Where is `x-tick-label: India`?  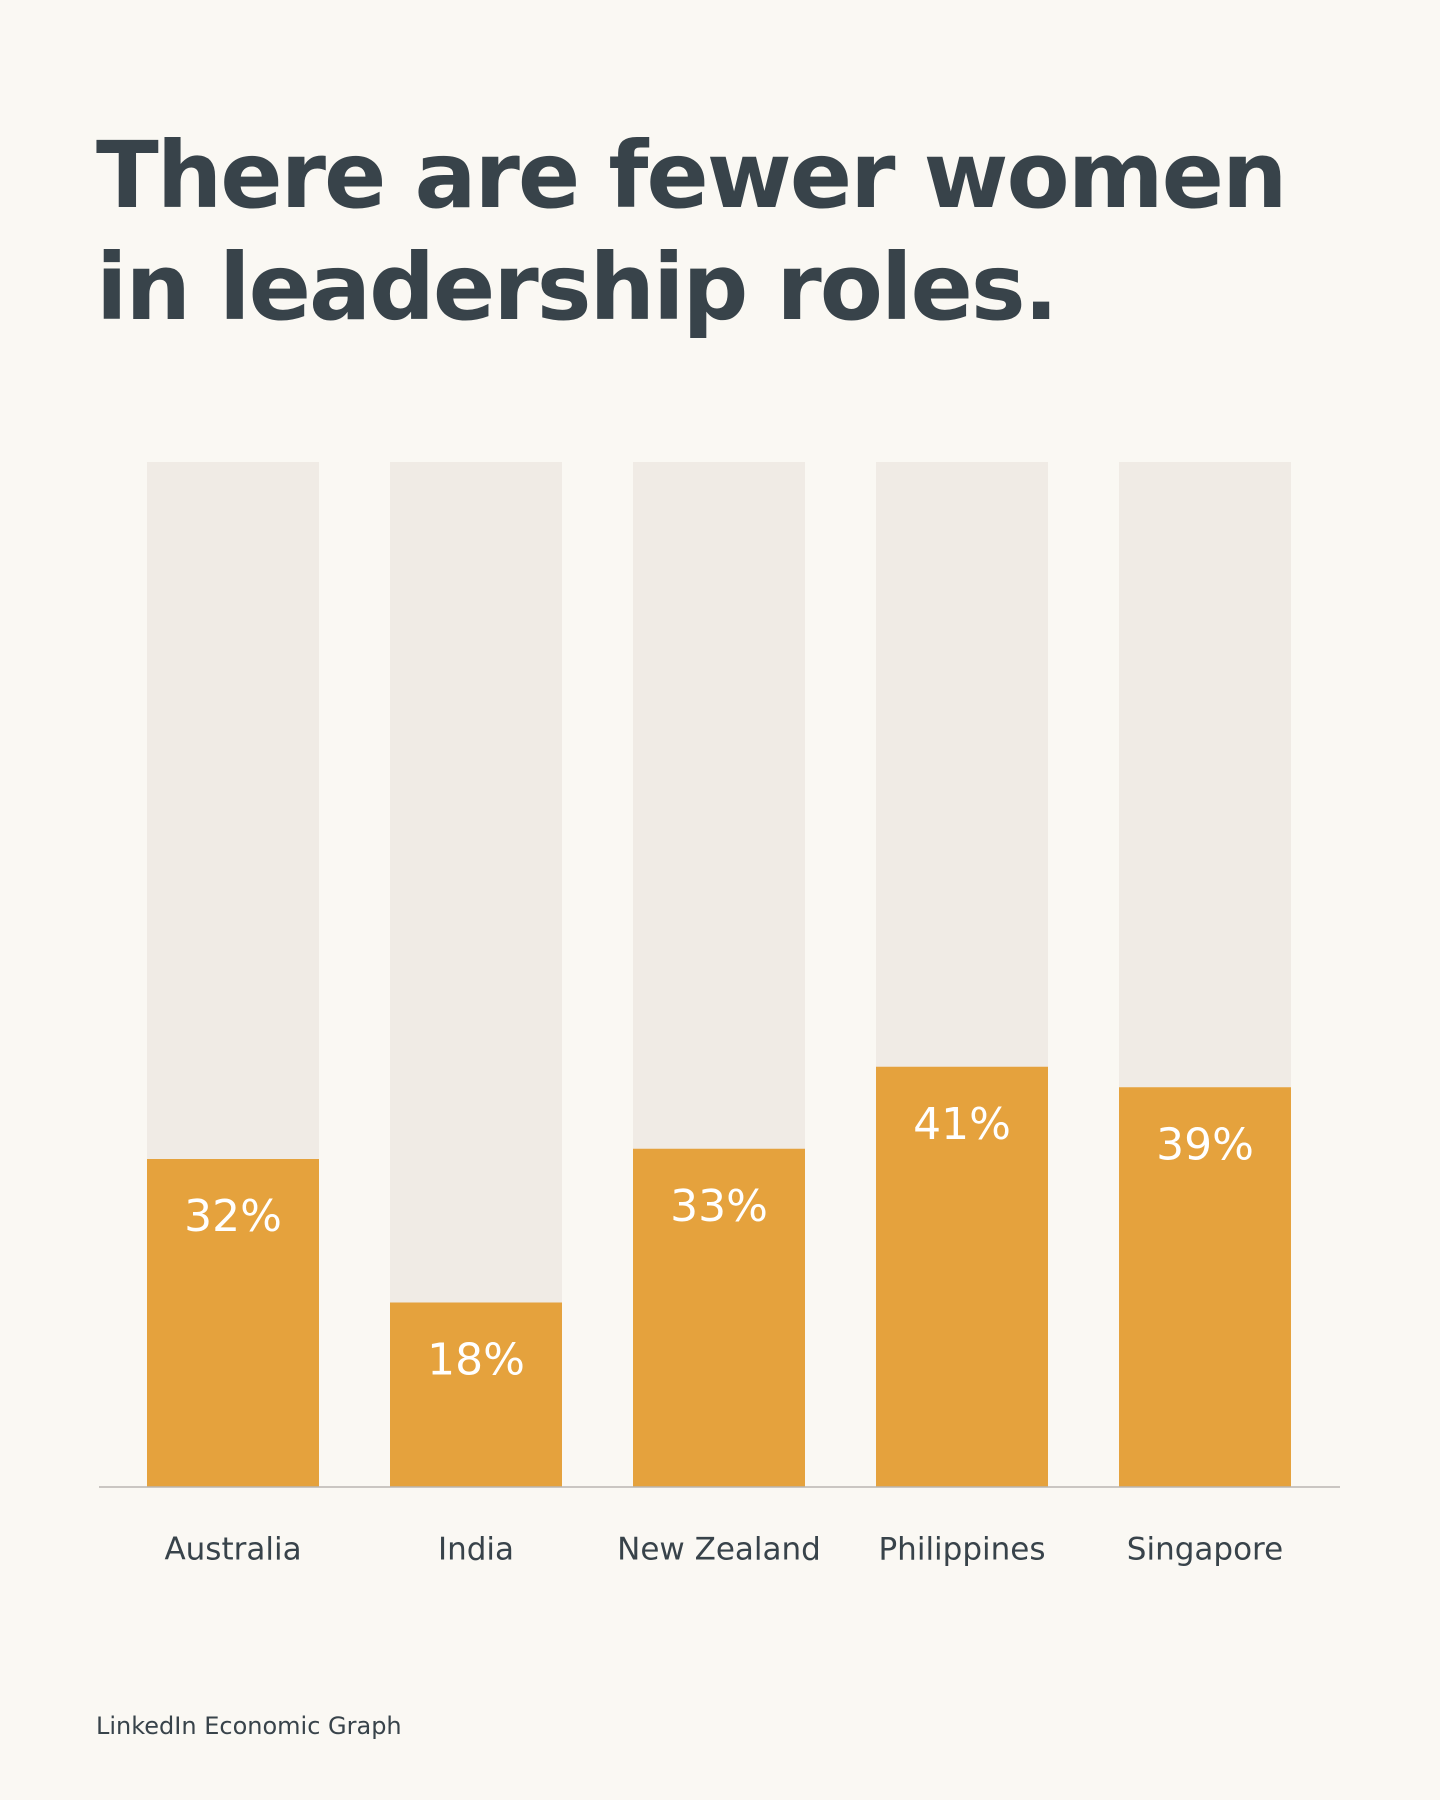 x-tick-label: India is located at coordinates (476, 1550).